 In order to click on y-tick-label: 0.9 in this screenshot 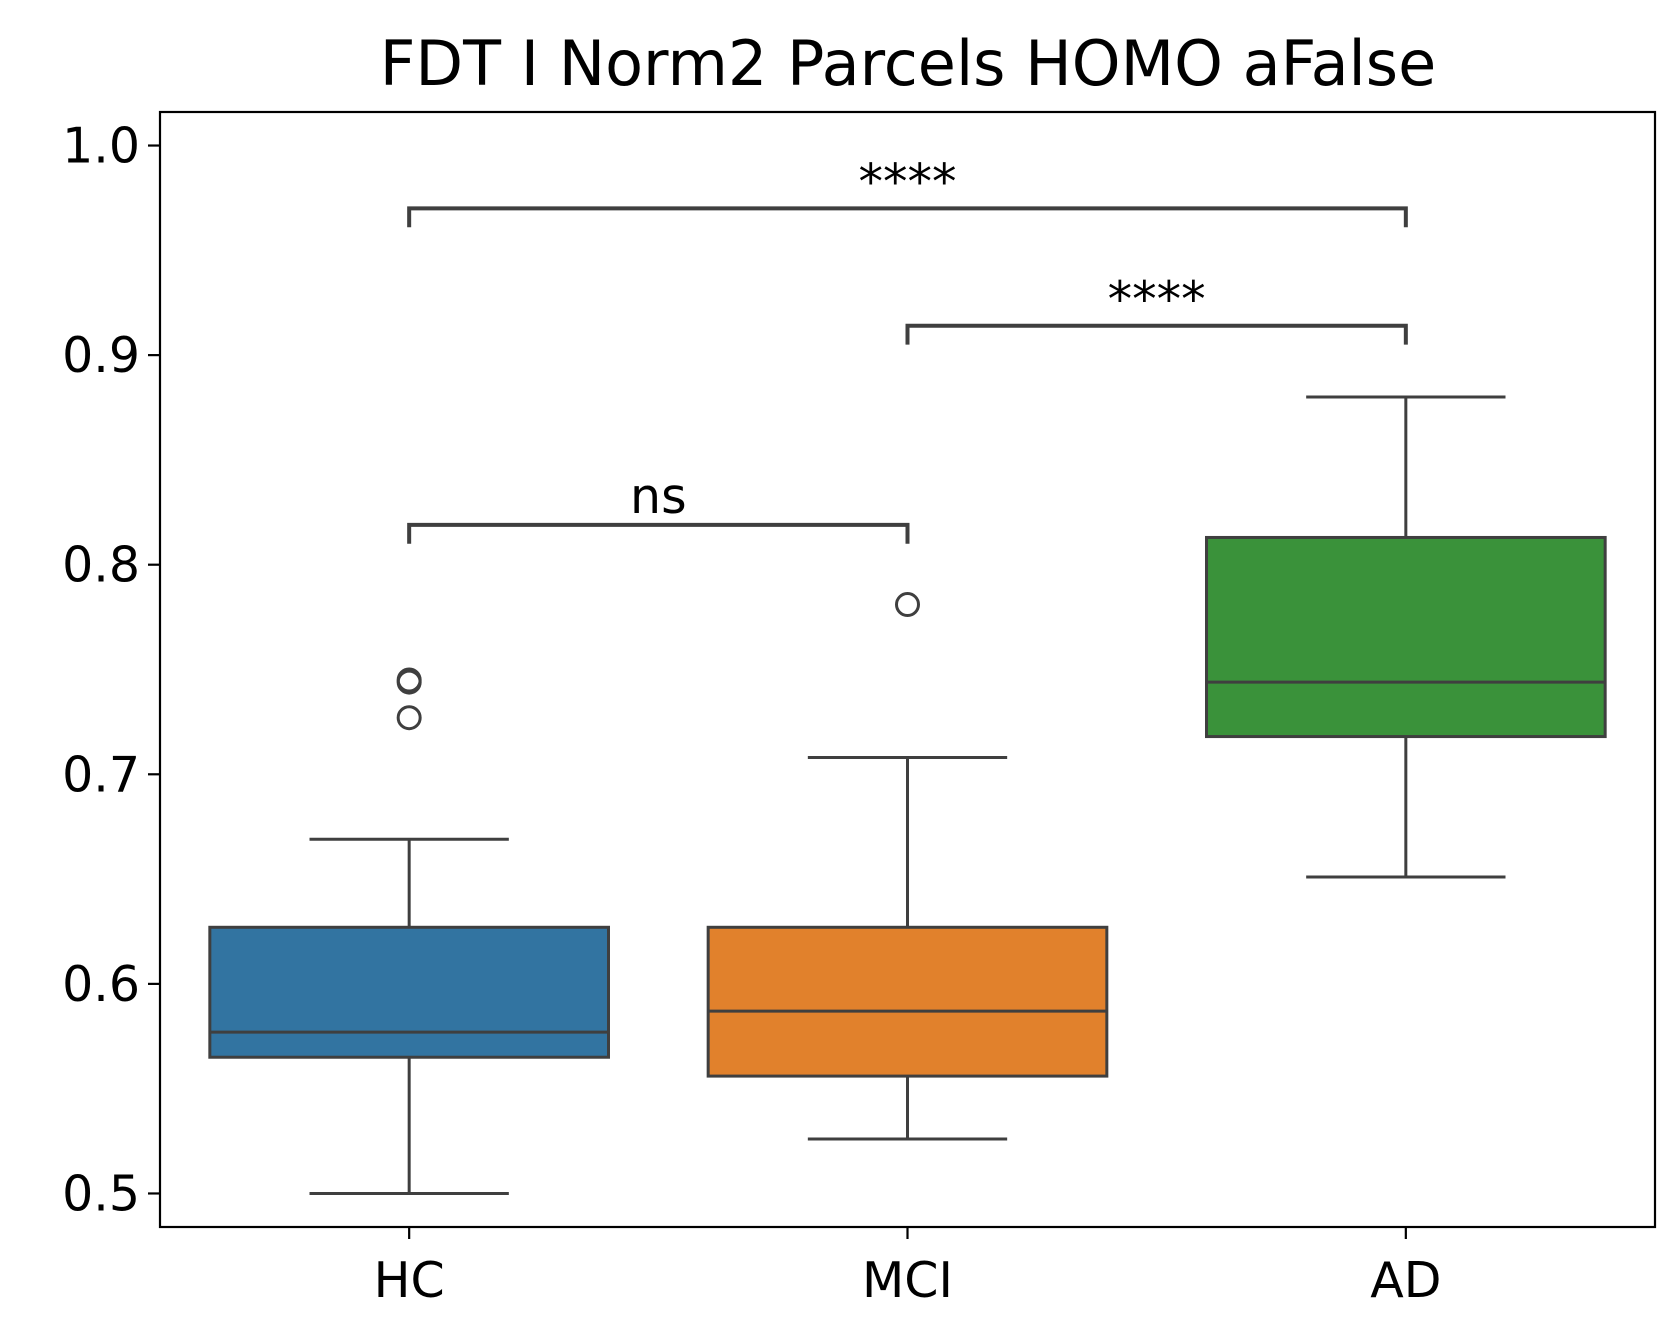, I will do `click(101, 355)`.